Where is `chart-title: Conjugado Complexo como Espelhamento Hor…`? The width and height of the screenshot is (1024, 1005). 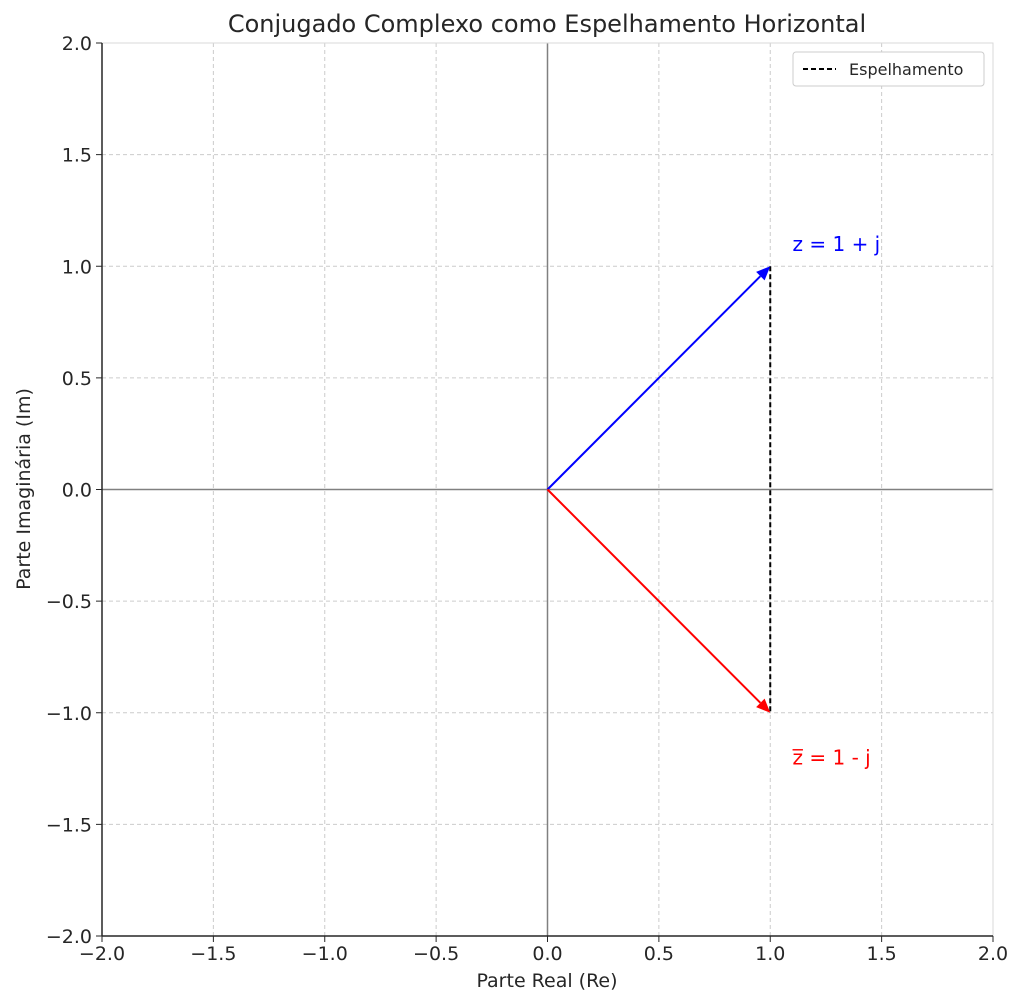 chart-title: Conjugado Complexo como Espelhamento Hor… is located at coordinates (547, 24).